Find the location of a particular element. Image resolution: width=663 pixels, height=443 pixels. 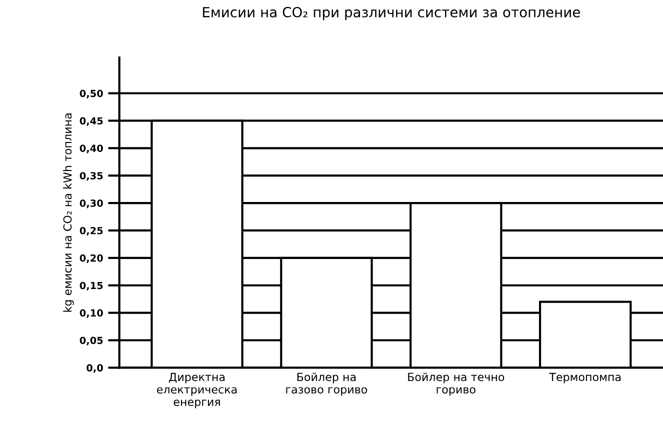

y-tick-label: 0,30 is located at coordinates (91, 204).